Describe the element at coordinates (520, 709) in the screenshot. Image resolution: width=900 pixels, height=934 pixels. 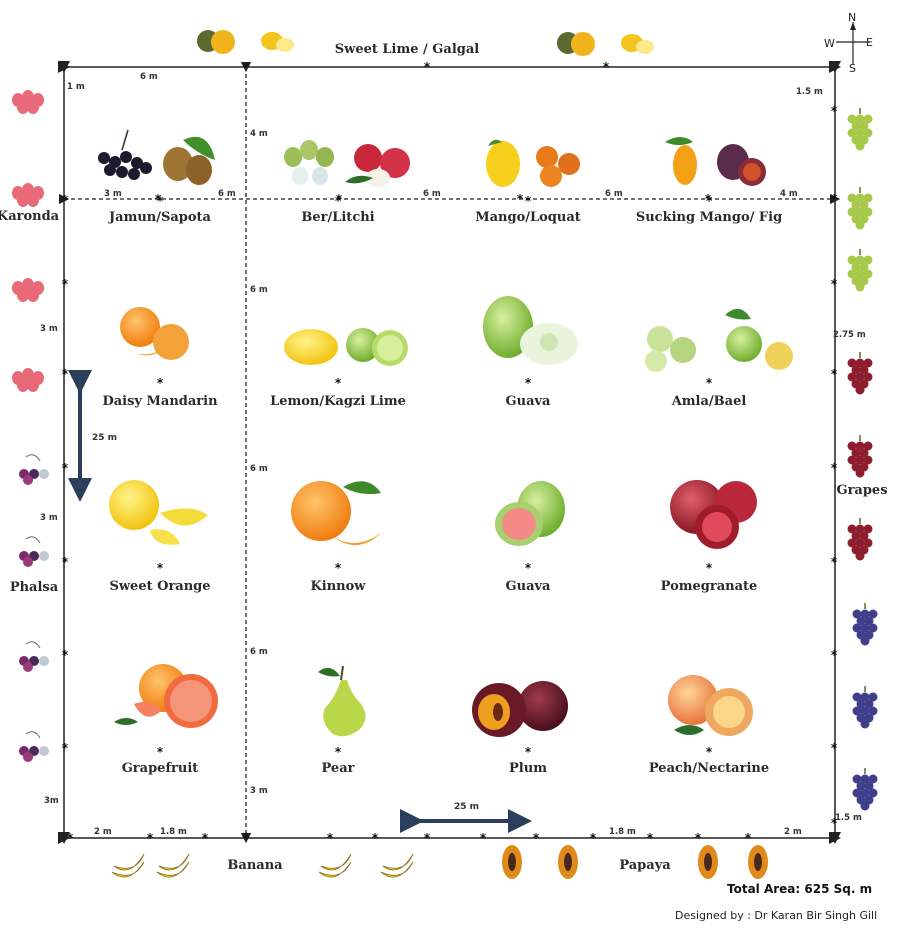
I see `plum-image` at that location.